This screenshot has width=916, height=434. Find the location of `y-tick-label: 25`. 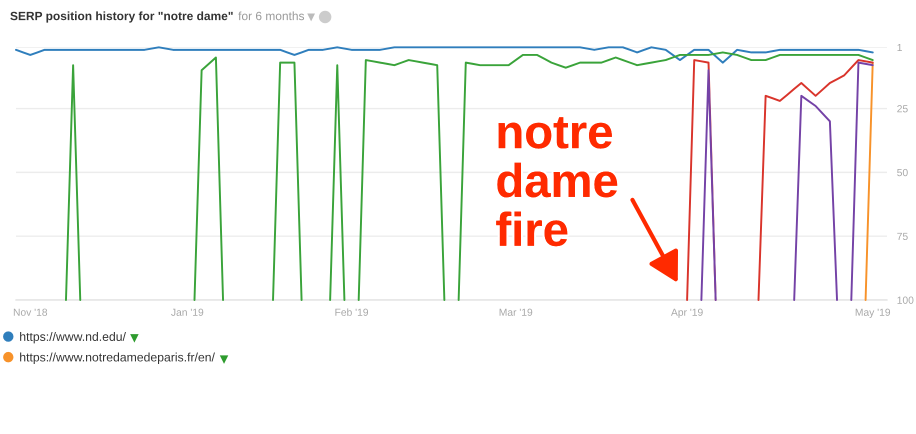

y-tick-label: 25 is located at coordinates (902, 108).